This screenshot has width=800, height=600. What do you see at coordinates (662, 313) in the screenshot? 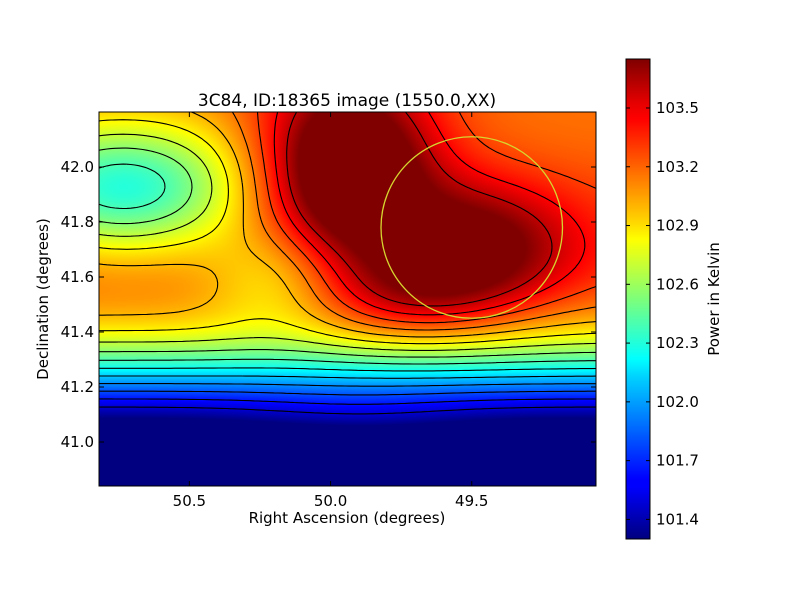
I see `colorbar-ticks: 101.4 101.7 102.0 102.3 102.6 102.9 103.2 103.5` at bounding box center [662, 313].